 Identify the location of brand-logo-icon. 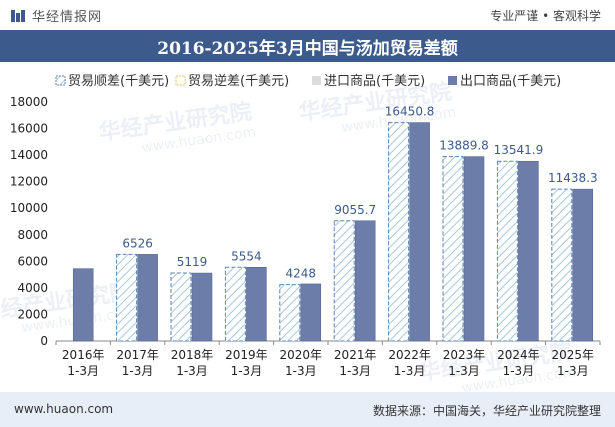
(18, 15).